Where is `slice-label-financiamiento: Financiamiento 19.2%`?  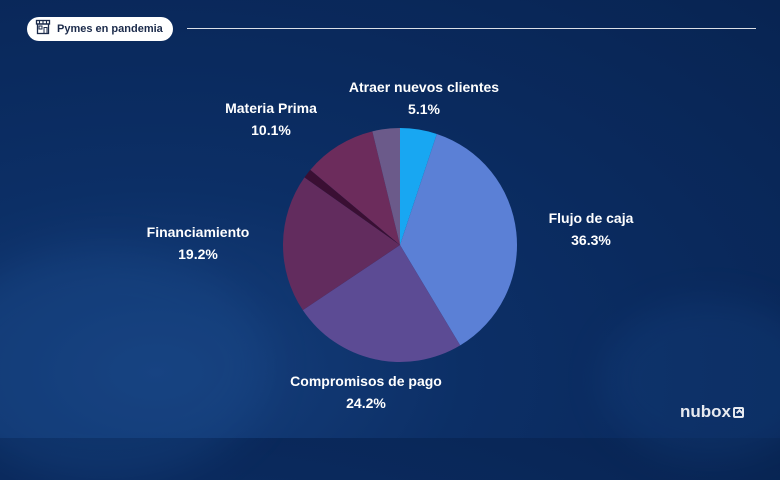
slice-label-financiamiento: Financiamiento 19.2% is located at coordinates (198, 243).